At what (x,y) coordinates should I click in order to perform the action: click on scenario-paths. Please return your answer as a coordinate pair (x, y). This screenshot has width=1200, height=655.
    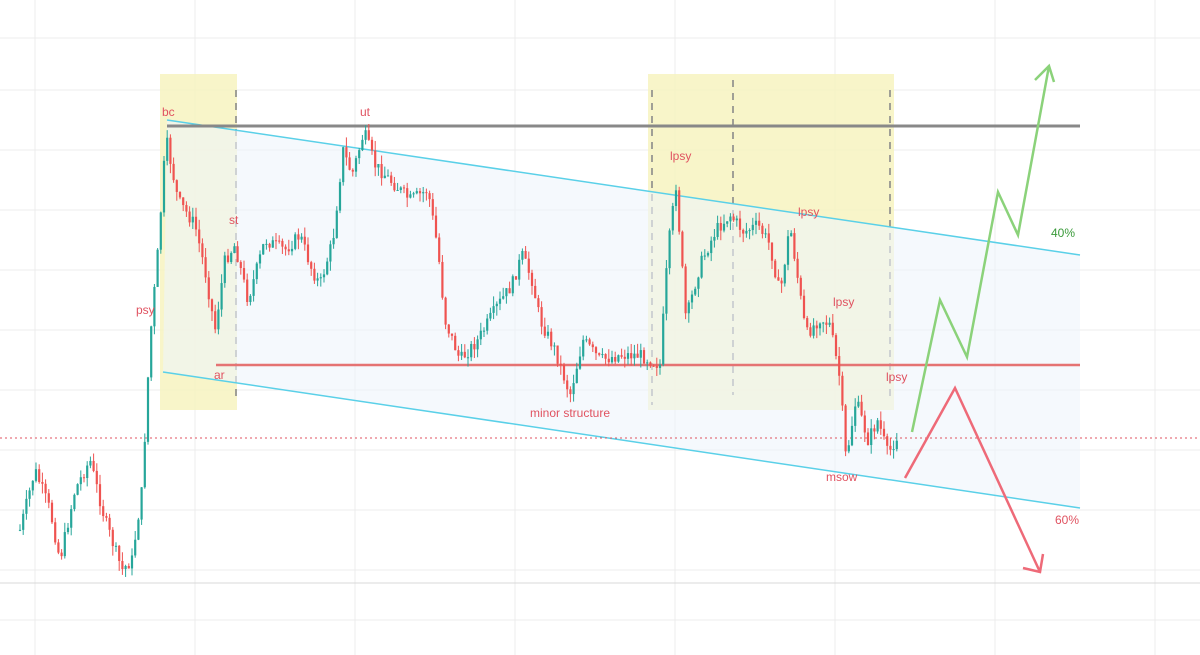
    Looking at the image, I should click on (979, 318).